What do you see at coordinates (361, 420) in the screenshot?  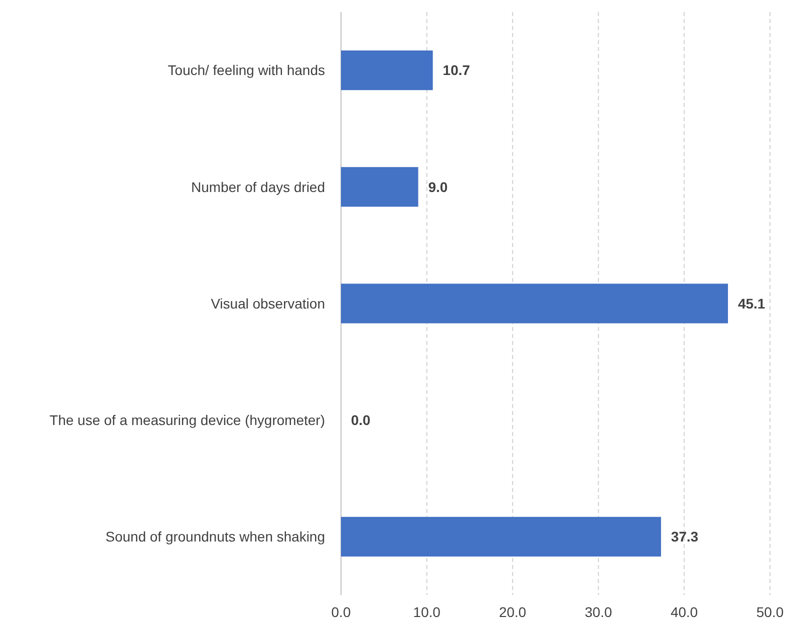 I see `data-label: 0.0` at bounding box center [361, 420].